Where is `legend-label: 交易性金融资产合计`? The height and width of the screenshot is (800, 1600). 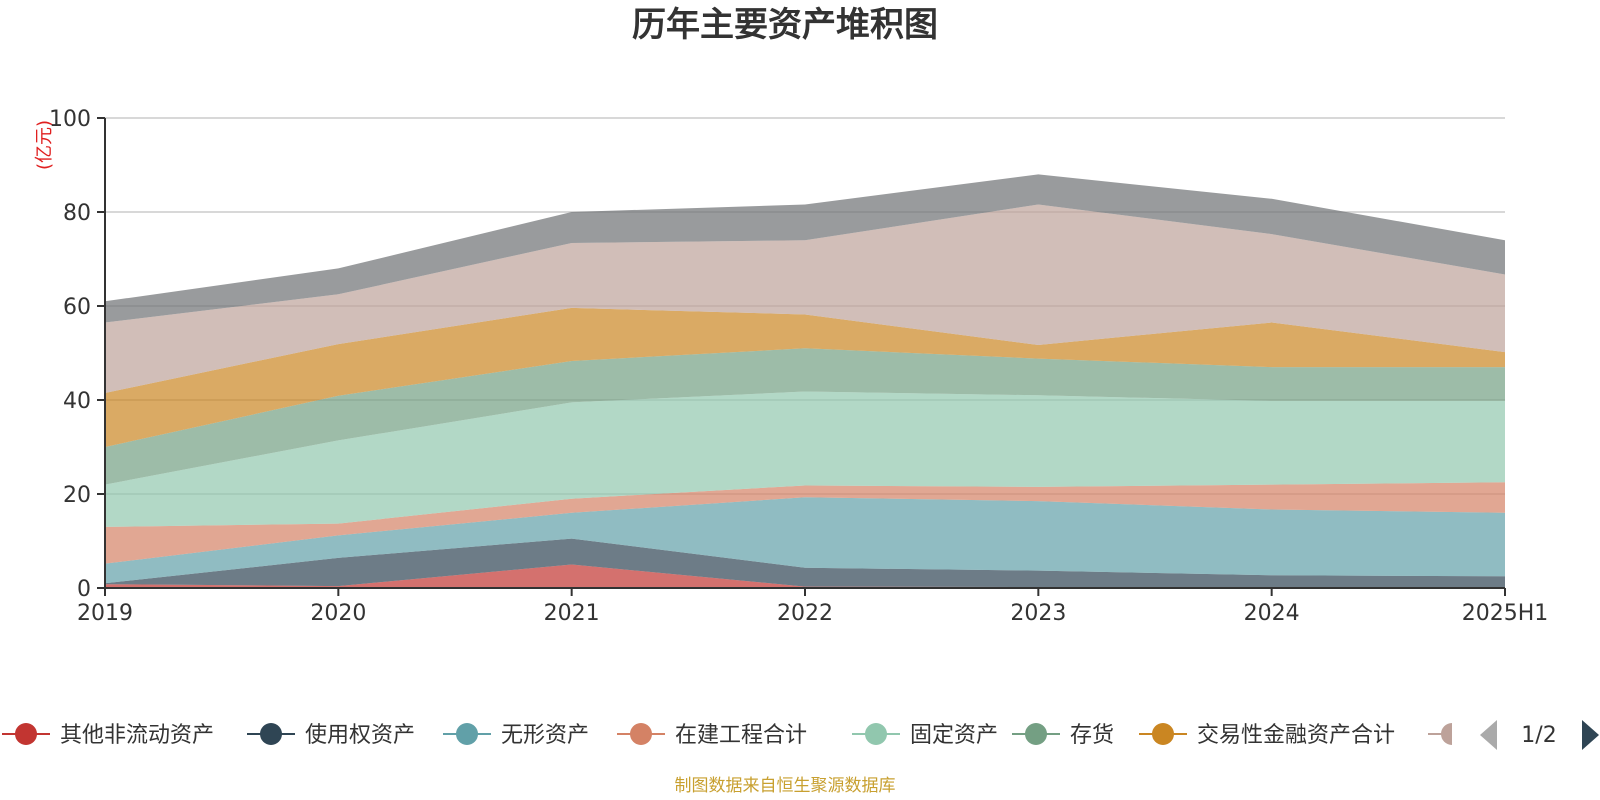
legend-label: 交易性金融资产合计 is located at coordinates (1296, 735).